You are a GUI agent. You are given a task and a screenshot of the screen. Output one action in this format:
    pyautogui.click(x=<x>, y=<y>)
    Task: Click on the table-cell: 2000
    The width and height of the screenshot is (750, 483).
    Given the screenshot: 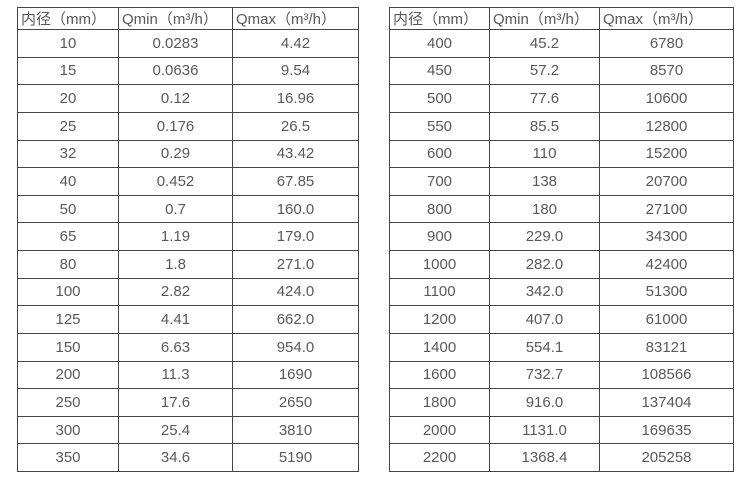 What is the action you would take?
    pyautogui.click(x=439, y=430)
    